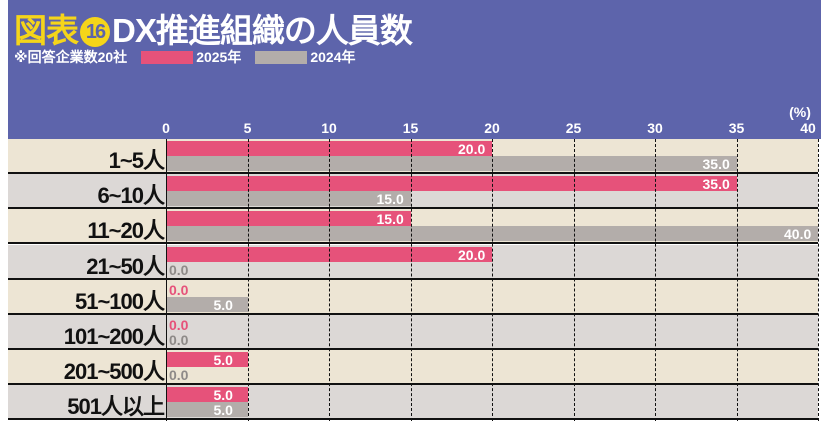 This screenshot has width=821, height=426. Describe the element at coordinates (413, 262) in the screenshot. I see `category-row: 21~50人 20.0 0.0` at that location.